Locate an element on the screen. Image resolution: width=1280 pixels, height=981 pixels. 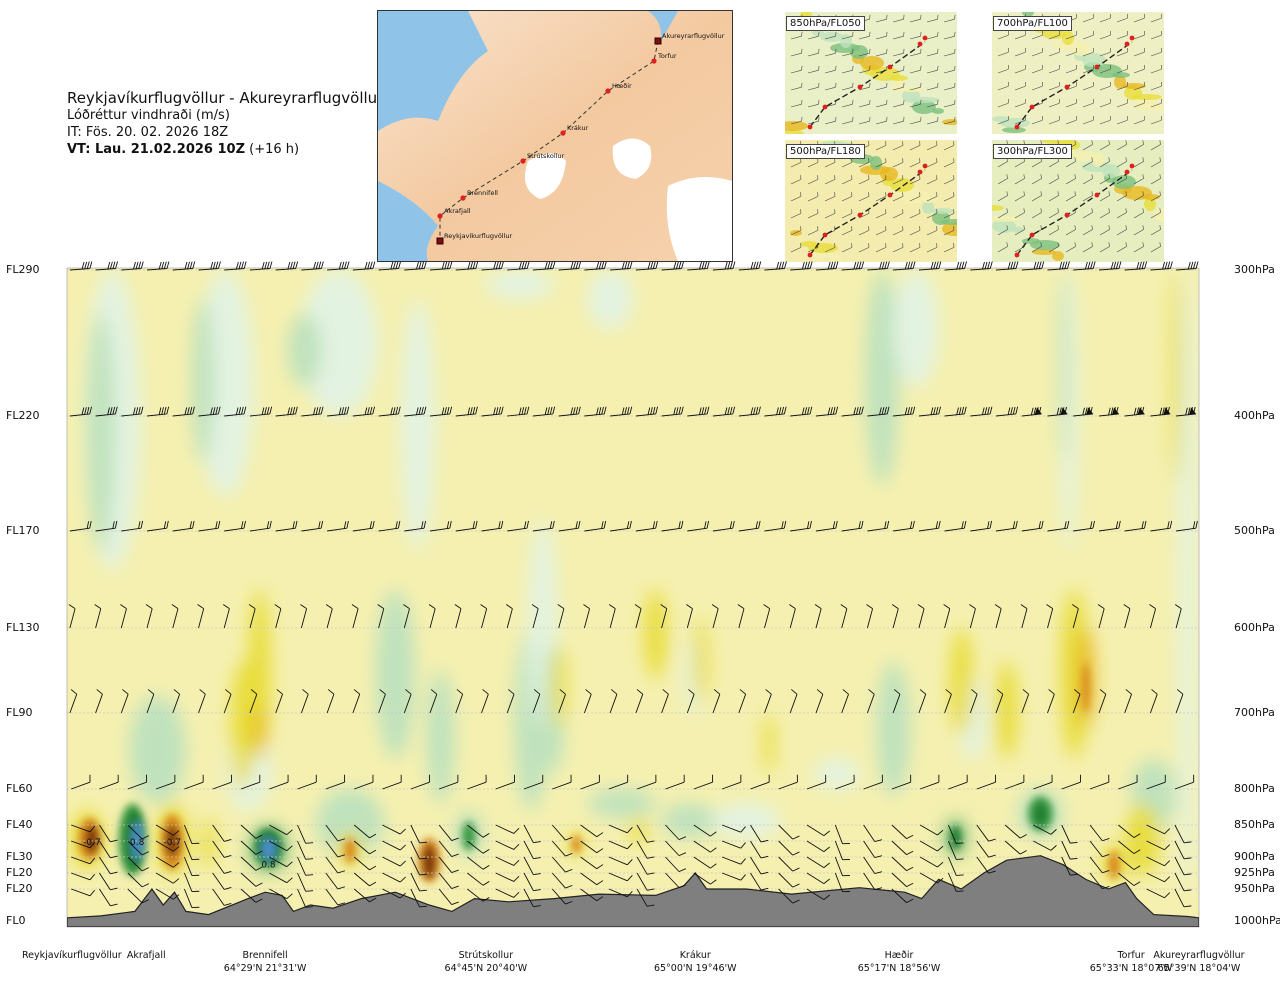
field-cell is located at coordinates (621, 803).